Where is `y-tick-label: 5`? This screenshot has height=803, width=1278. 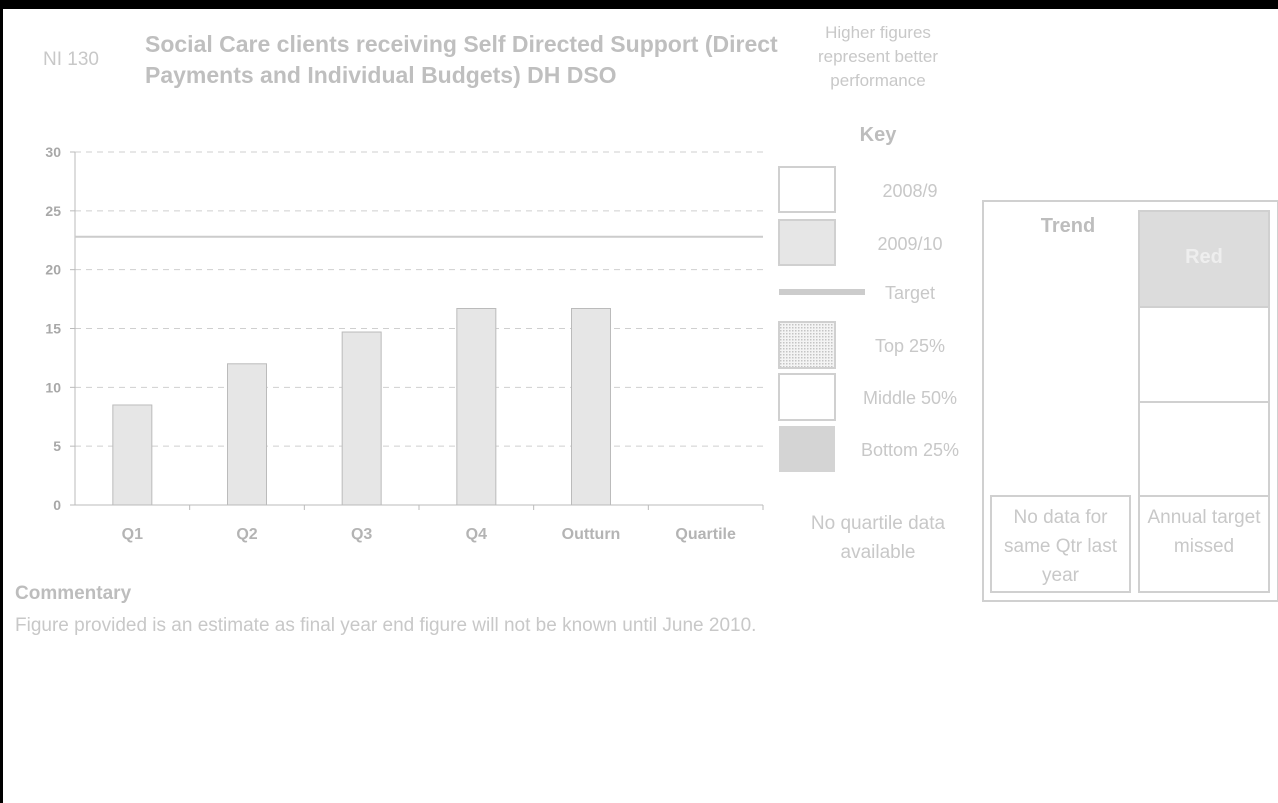
y-tick-label: 5 is located at coordinates (57, 446).